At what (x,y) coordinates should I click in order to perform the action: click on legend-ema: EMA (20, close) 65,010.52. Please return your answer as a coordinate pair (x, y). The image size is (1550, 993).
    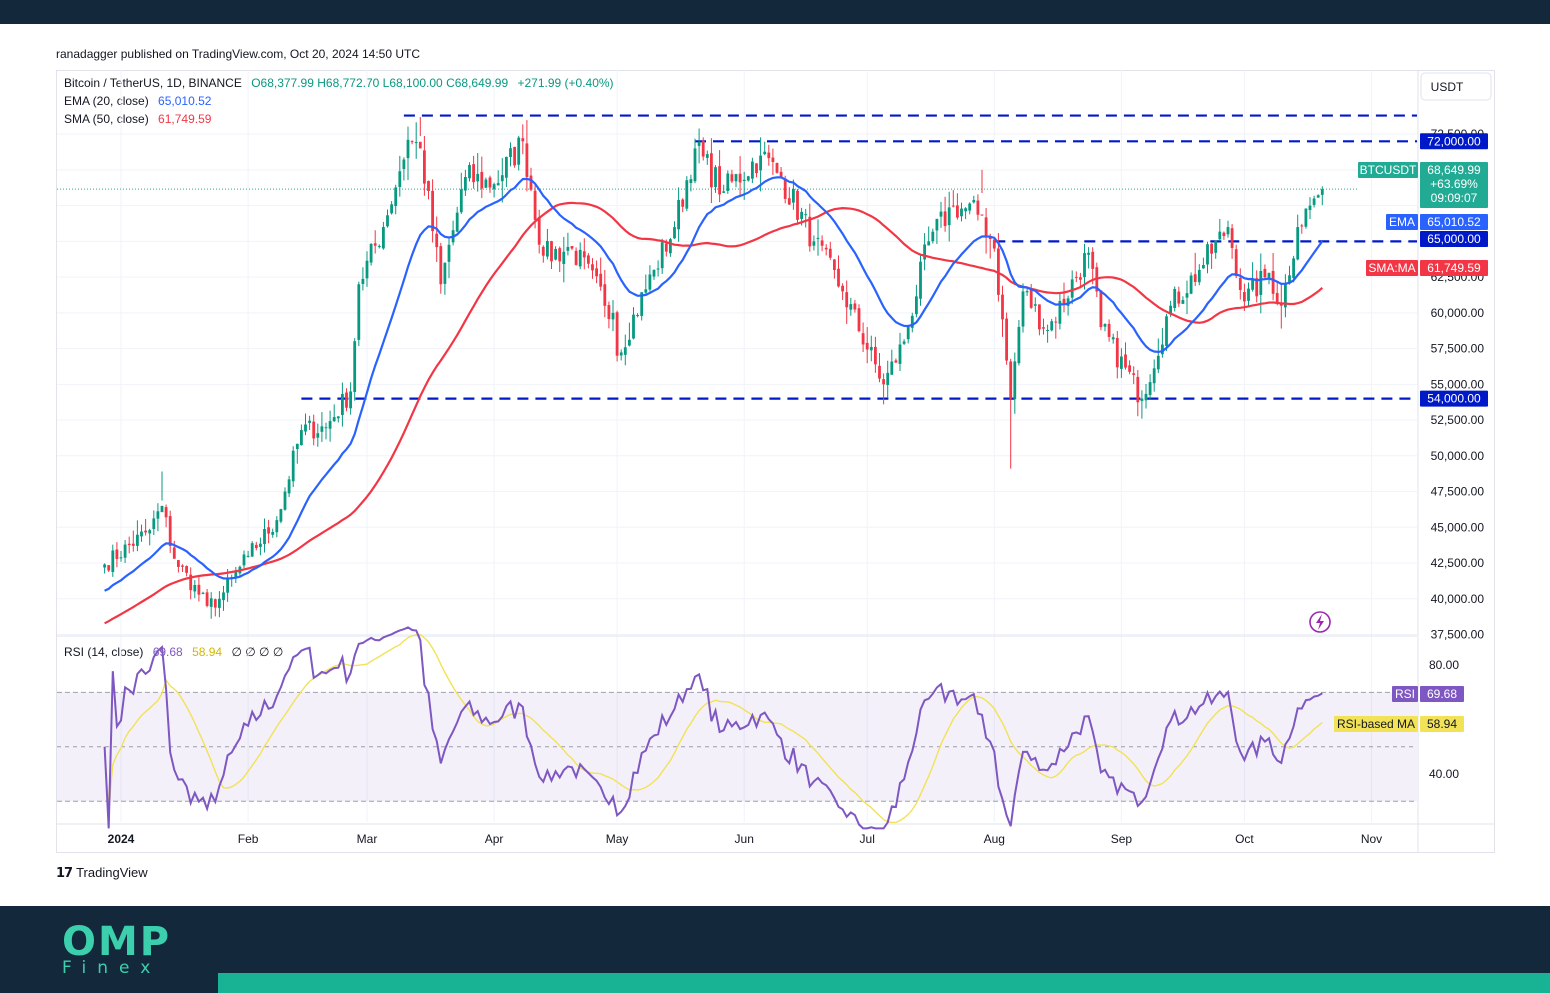
    Looking at the image, I should click on (137, 101).